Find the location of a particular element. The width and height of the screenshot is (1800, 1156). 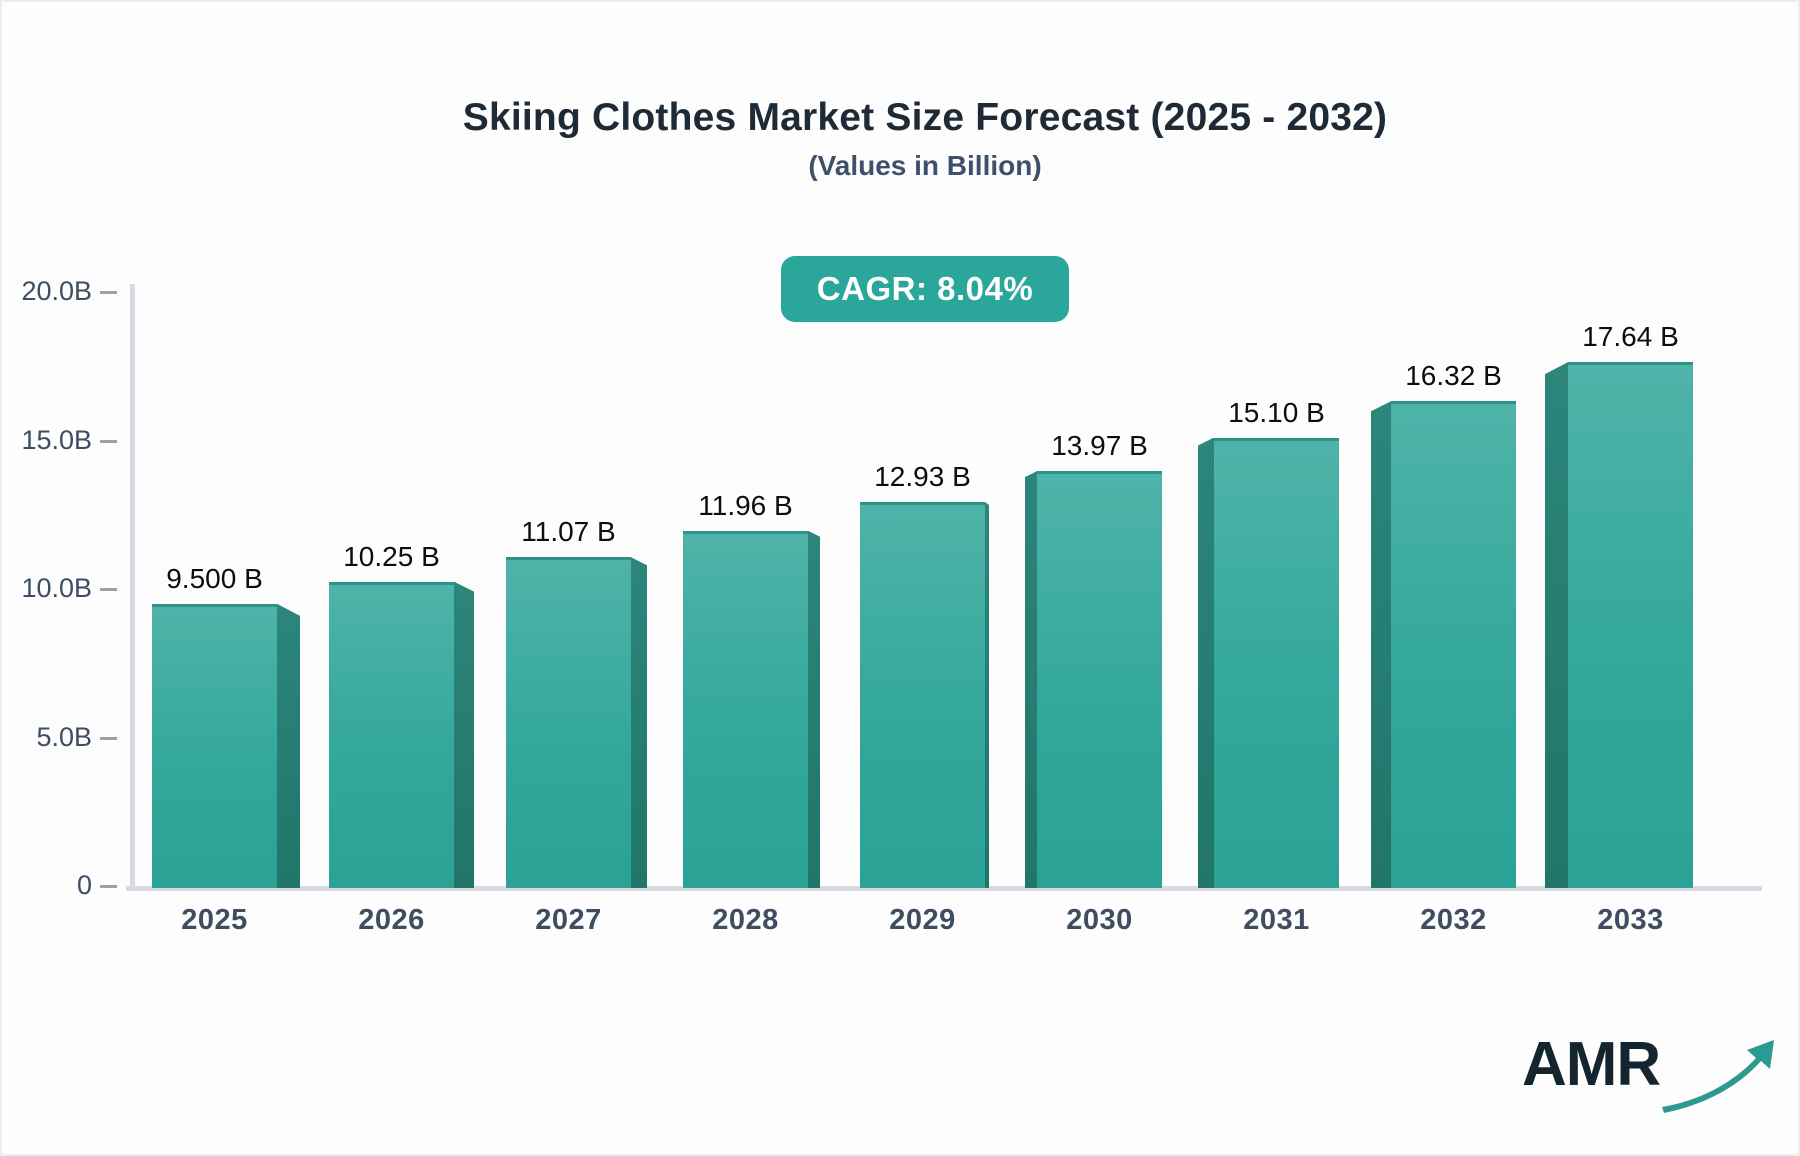

bar-side-2033 is located at coordinates (1556, 625).